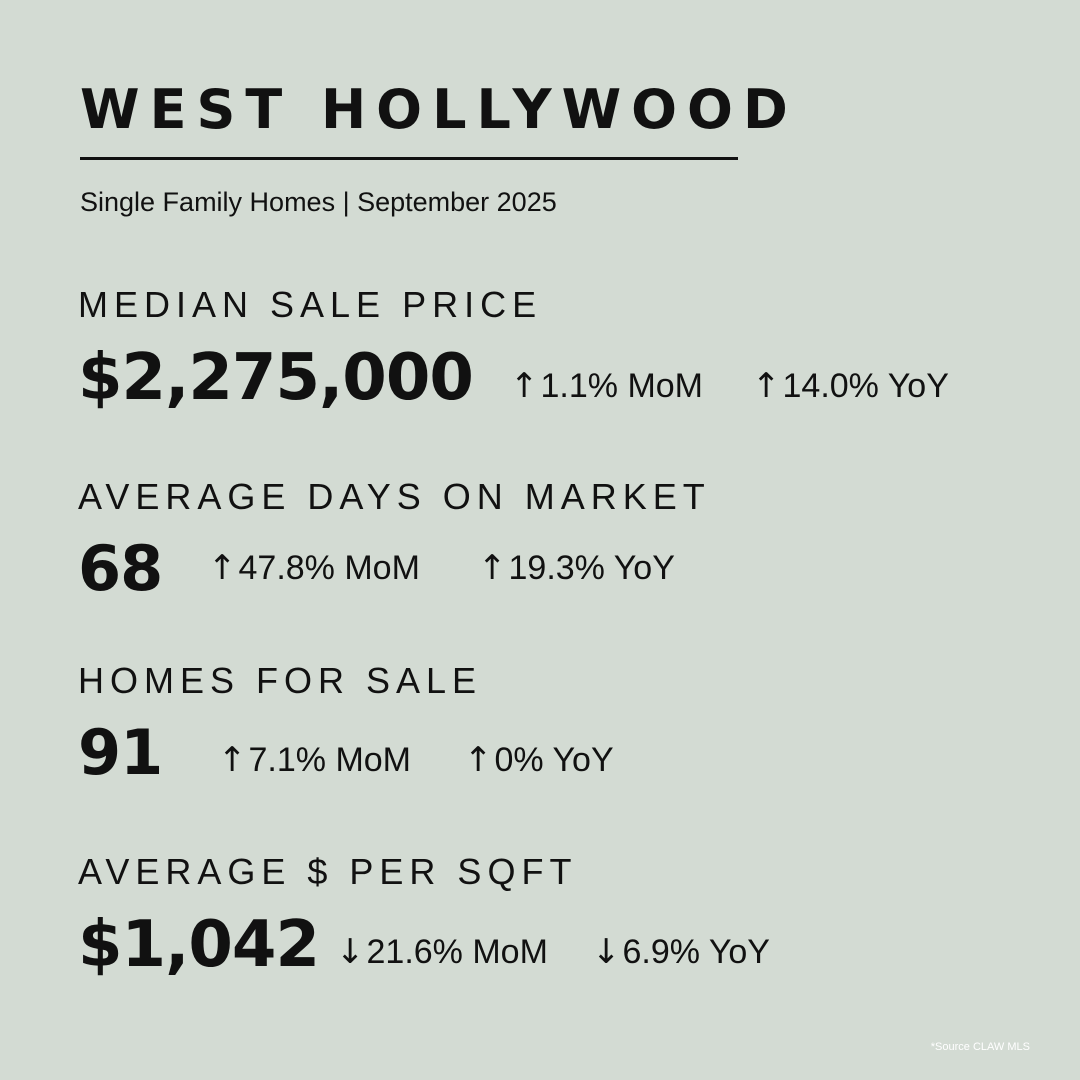 This screenshot has width=1080, height=1080. Describe the element at coordinates (310, 304) in the screenshot. I see `median-sale-price-label: MEDIAN SALE PRICE` at that location.